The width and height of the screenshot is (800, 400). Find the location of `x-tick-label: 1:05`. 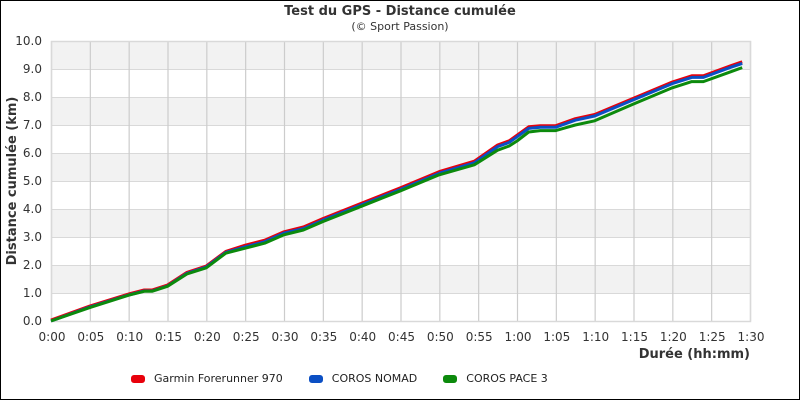

x-tick-label: 1:05 is located at coordinates (556, 337).